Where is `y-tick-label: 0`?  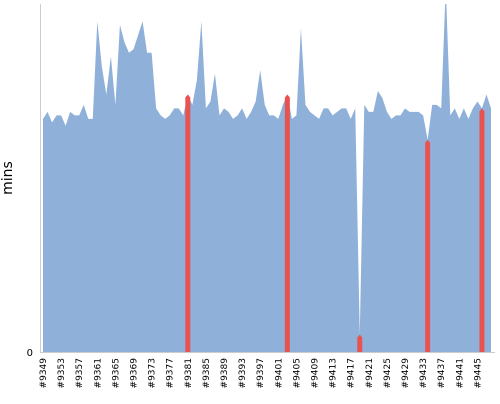 y-tick-label: 0 is located at coordinates (30, 353).